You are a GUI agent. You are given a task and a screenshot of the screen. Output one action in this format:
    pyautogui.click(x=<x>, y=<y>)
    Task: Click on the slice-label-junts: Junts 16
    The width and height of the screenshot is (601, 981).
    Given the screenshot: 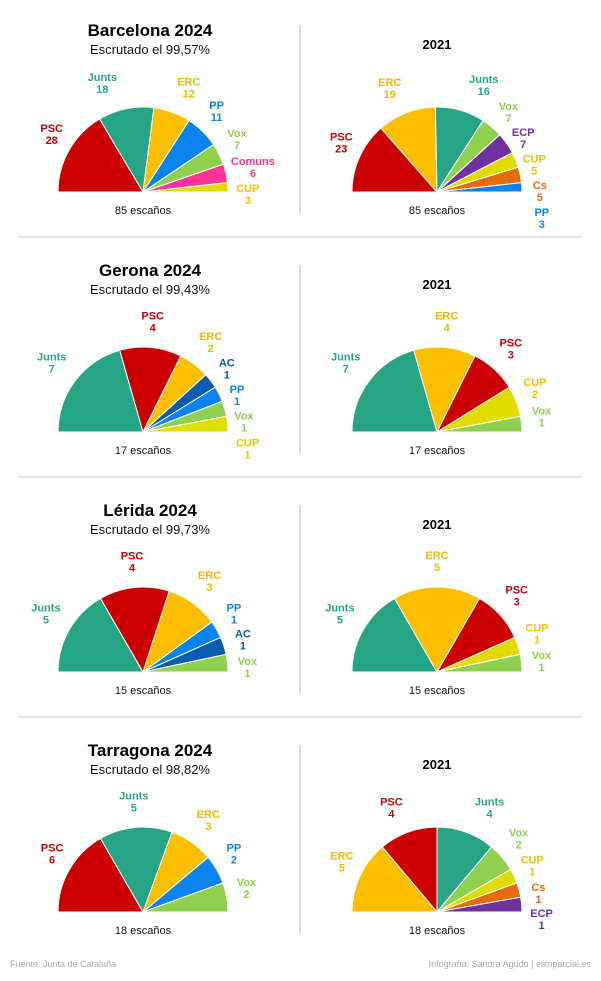 What is the action you would take?
    pyautogui.click(x=483, y=86)
    